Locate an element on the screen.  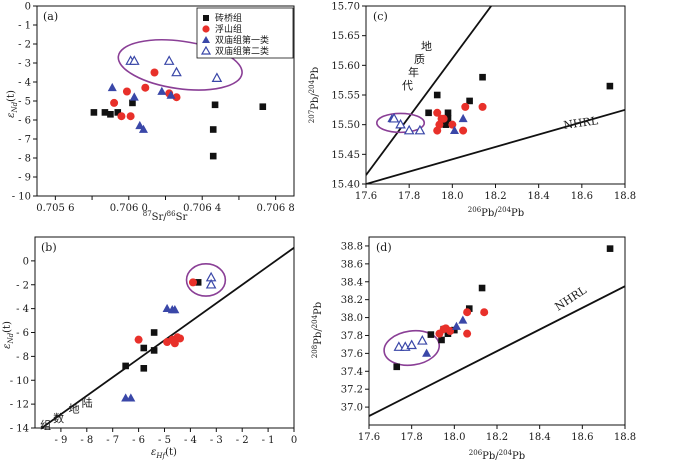
panel-b-label: (b) is located at coordinates (49, 247).